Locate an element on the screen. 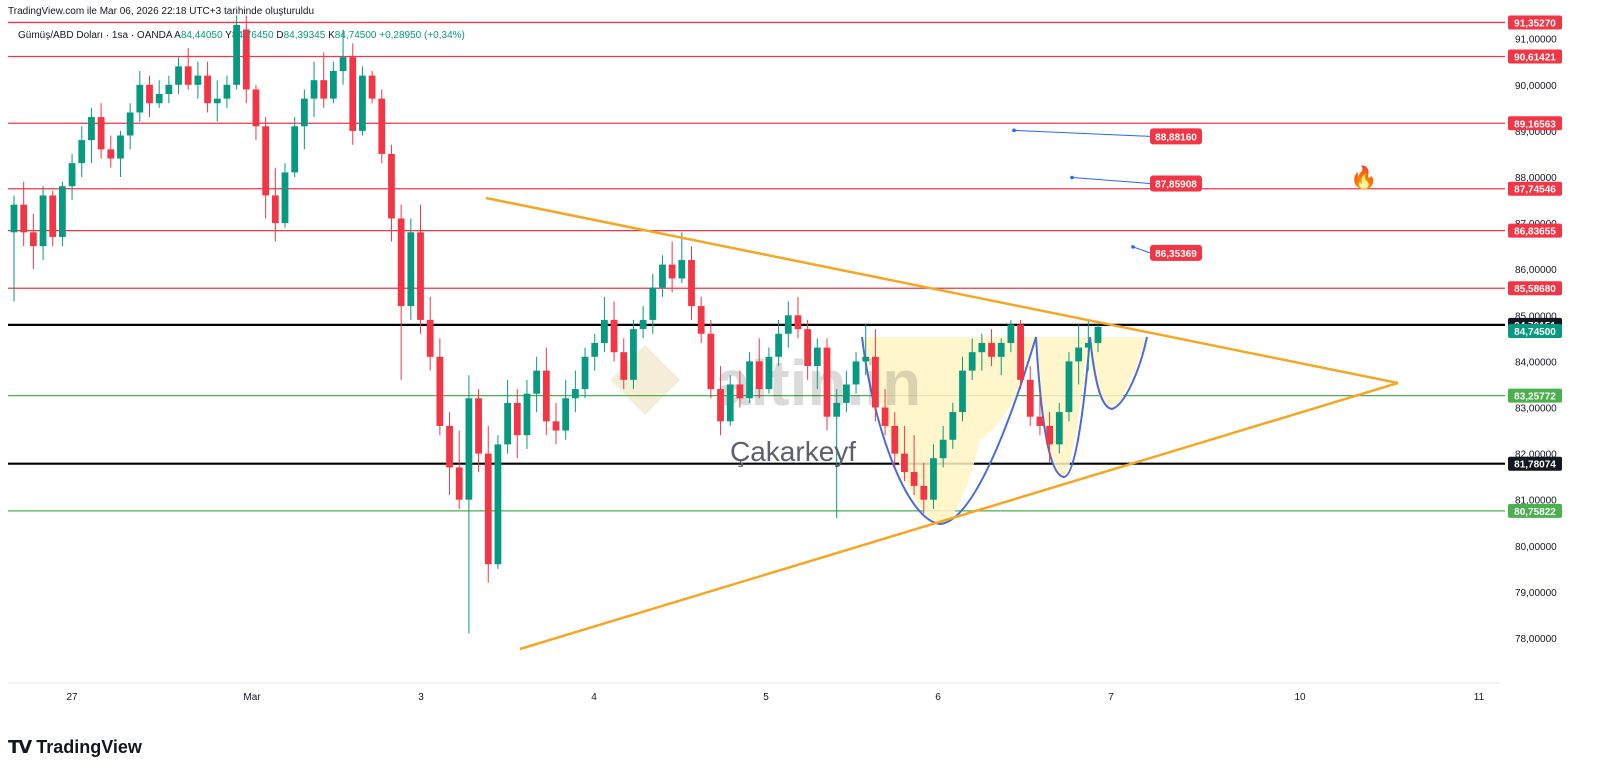  target-label: 86,35369 is located at coordinates (1176, 254).